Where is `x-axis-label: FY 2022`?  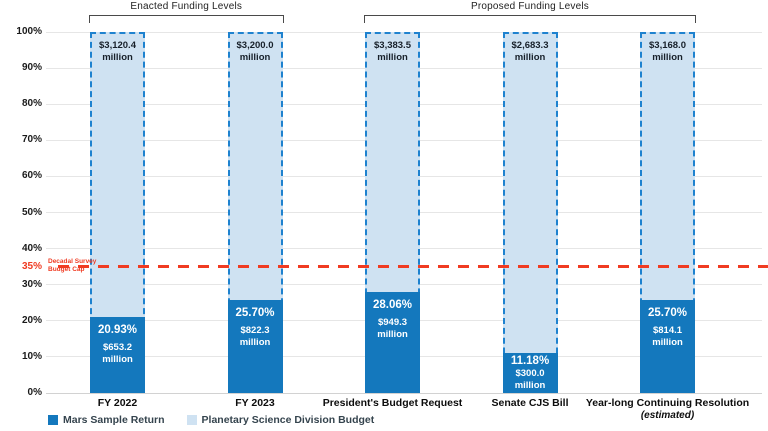 x-axis-label: FY 2022 is located at coordinates (117, 403).